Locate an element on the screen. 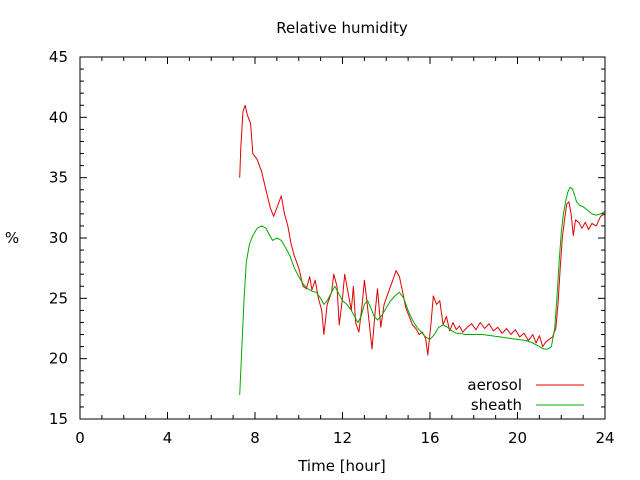  y-tick-label: 25 is located at coordinates (58, 298).